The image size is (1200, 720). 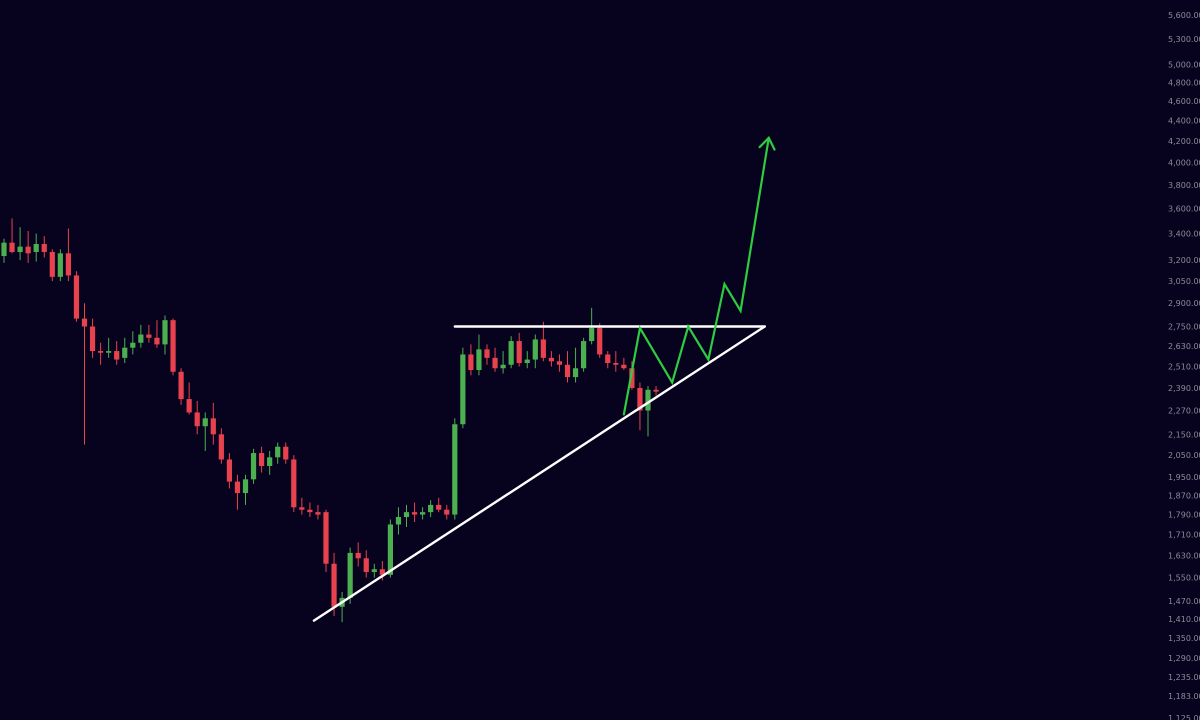 What do you see at coordinates (1184, 303) in the screenshot?
I see `y-tick-label: 2,900.00` at bounding box center [1184, 303].